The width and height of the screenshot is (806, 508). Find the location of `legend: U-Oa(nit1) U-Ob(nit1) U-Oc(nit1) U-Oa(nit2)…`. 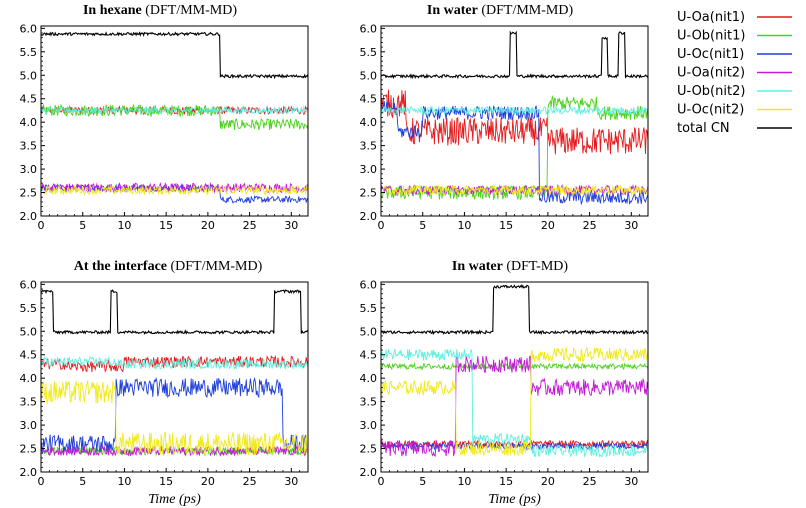

legend: U-Oa(nit1) U-Ob(nit1) U-Oc(nit1) U-Oa(nit2)… is located at coordinates (734, 73).